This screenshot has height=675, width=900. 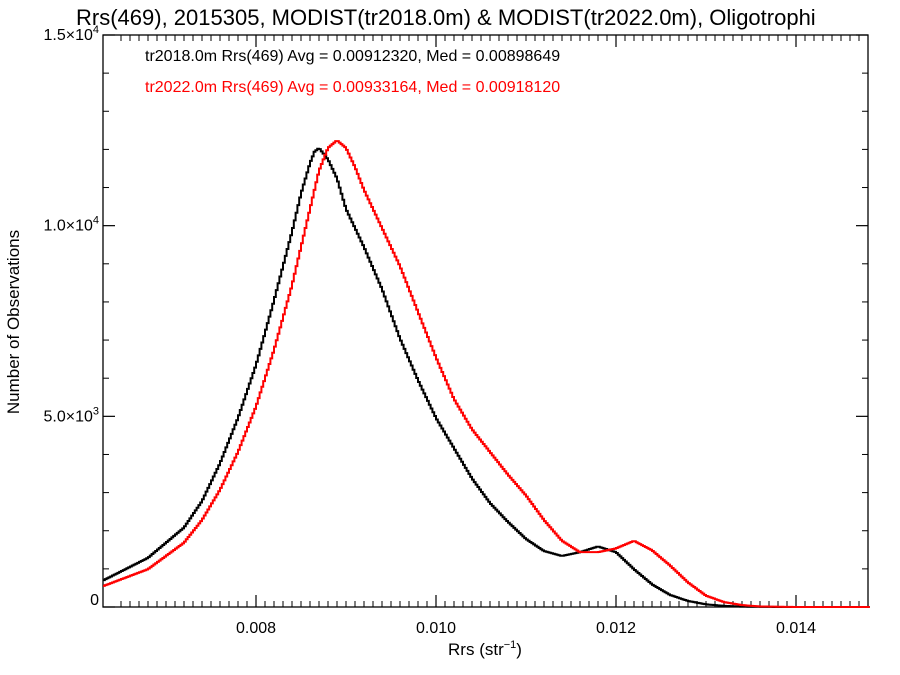 I want to click on y-tick-label-base-0: 0, so click(x=94, y=600).